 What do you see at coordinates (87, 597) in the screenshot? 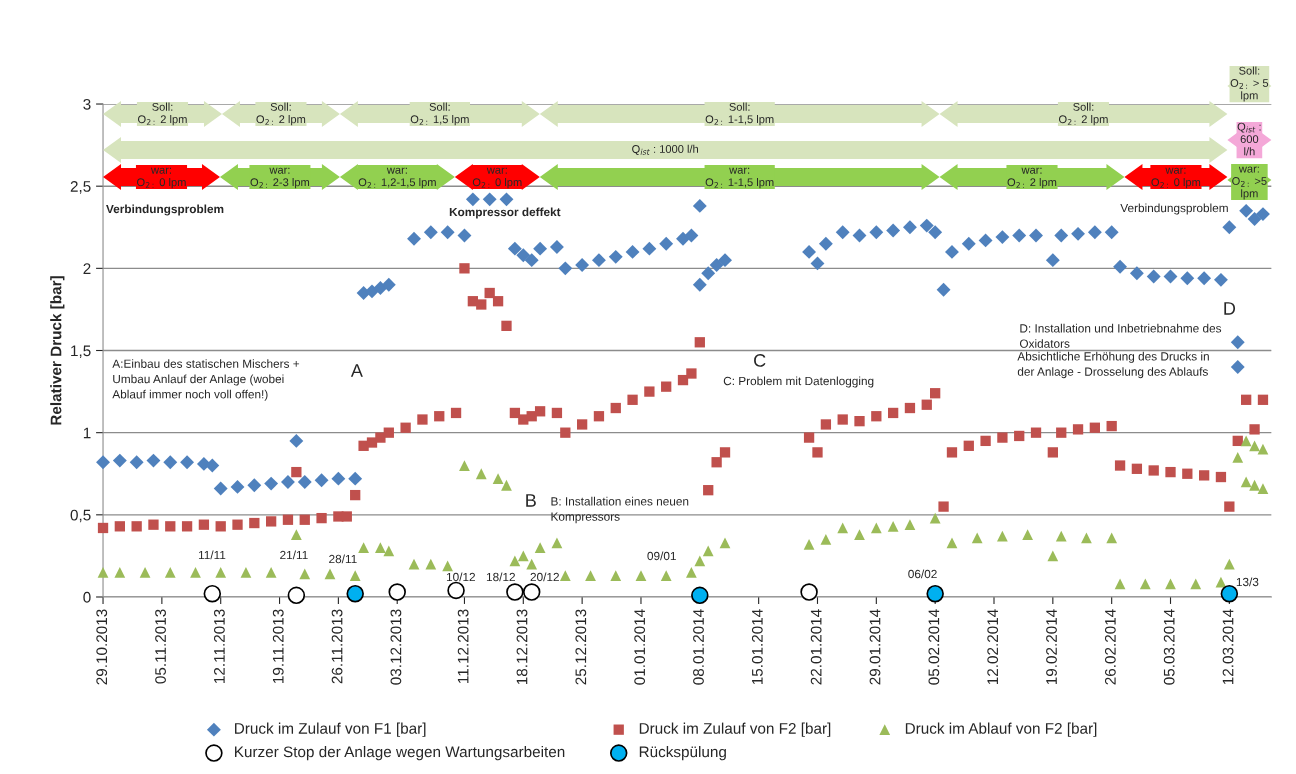
I see `y-tick-label: 0` at bounding box center [87, 597].